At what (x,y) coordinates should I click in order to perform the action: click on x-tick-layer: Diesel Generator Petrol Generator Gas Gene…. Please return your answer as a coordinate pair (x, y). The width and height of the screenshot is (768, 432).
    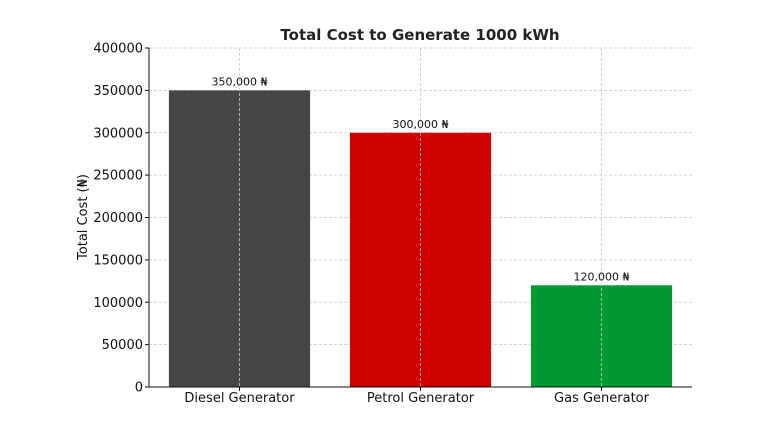
    Looking at the image, I should click on (417, 396).